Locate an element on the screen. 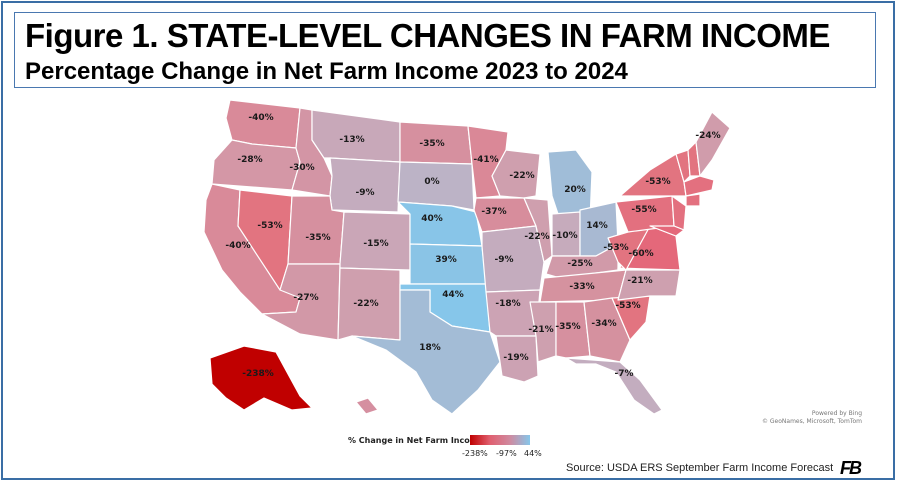  state-label-sc: -53% is located at coordinates (627, 306).